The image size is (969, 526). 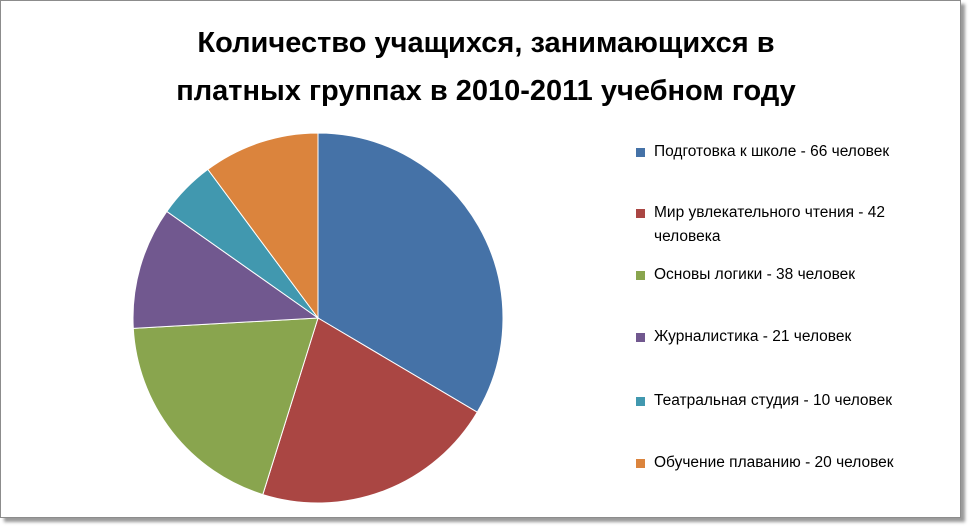 I want to click on legend-item: Мир увлекательного чтения - 42 человека, so click(x=791, y=225).